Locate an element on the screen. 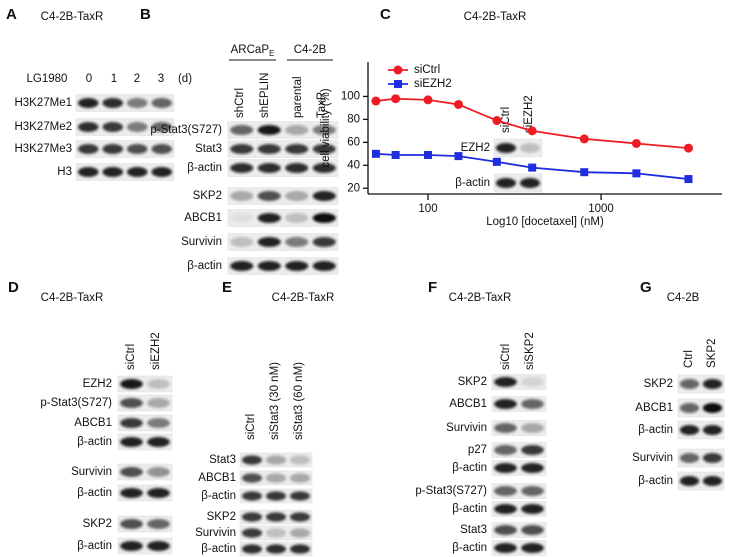 The image size is (752, 557). row-label: H3K27Me2 is located at coordinates (43, 127).